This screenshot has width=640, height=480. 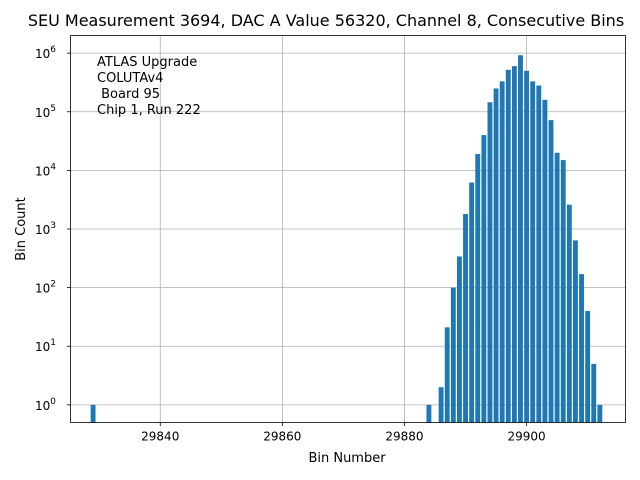 I want to click on y-tick-label: 10¹, so click(x=45, y=346).